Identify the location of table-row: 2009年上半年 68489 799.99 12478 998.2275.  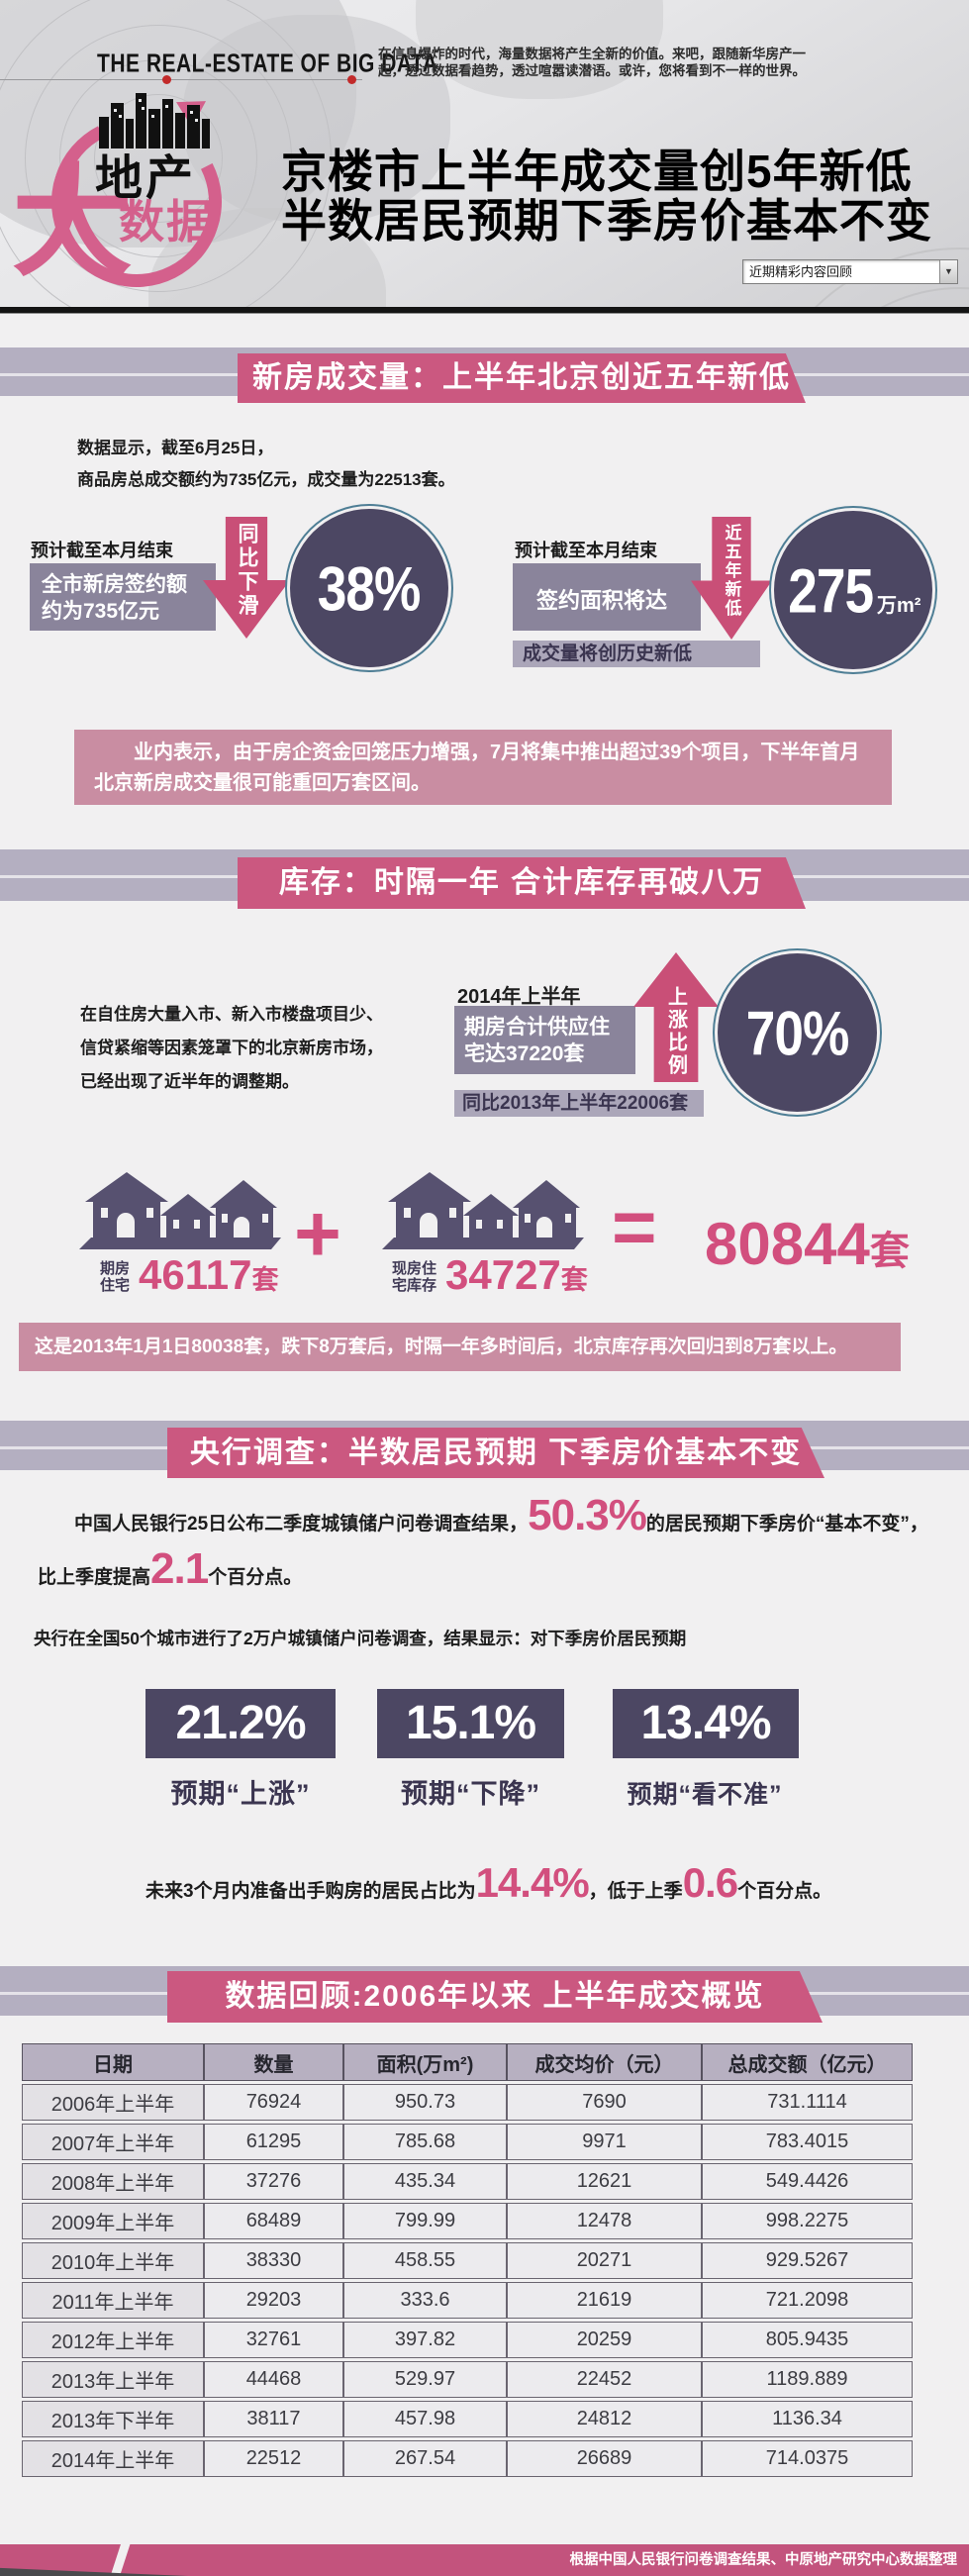
(467, 2221).